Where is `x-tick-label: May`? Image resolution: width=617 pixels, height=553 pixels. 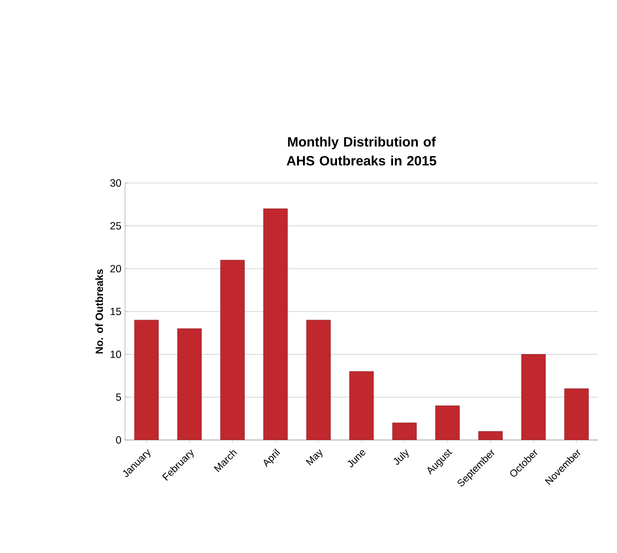 x-tick-label: May is located at coordinates (314, 457).